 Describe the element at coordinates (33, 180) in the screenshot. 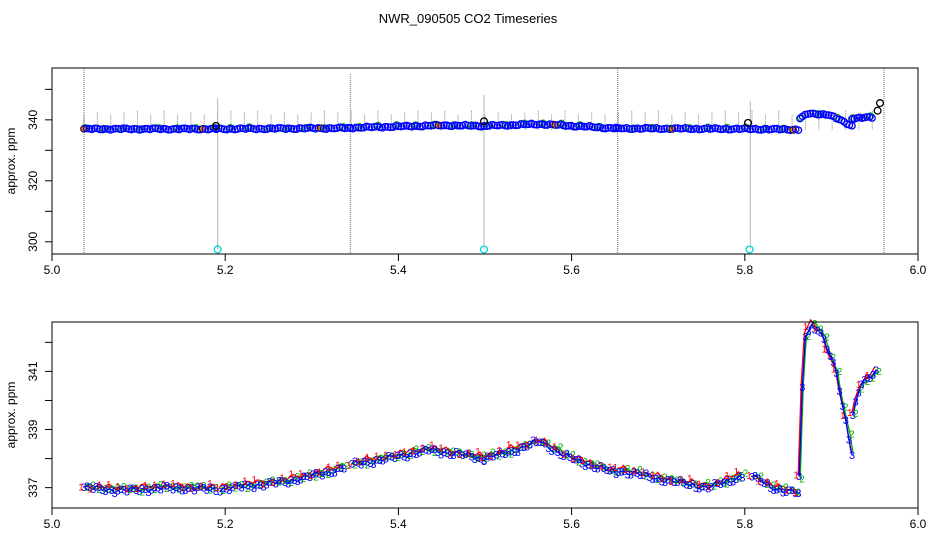

I see `y-tick-label: 320` at that location.